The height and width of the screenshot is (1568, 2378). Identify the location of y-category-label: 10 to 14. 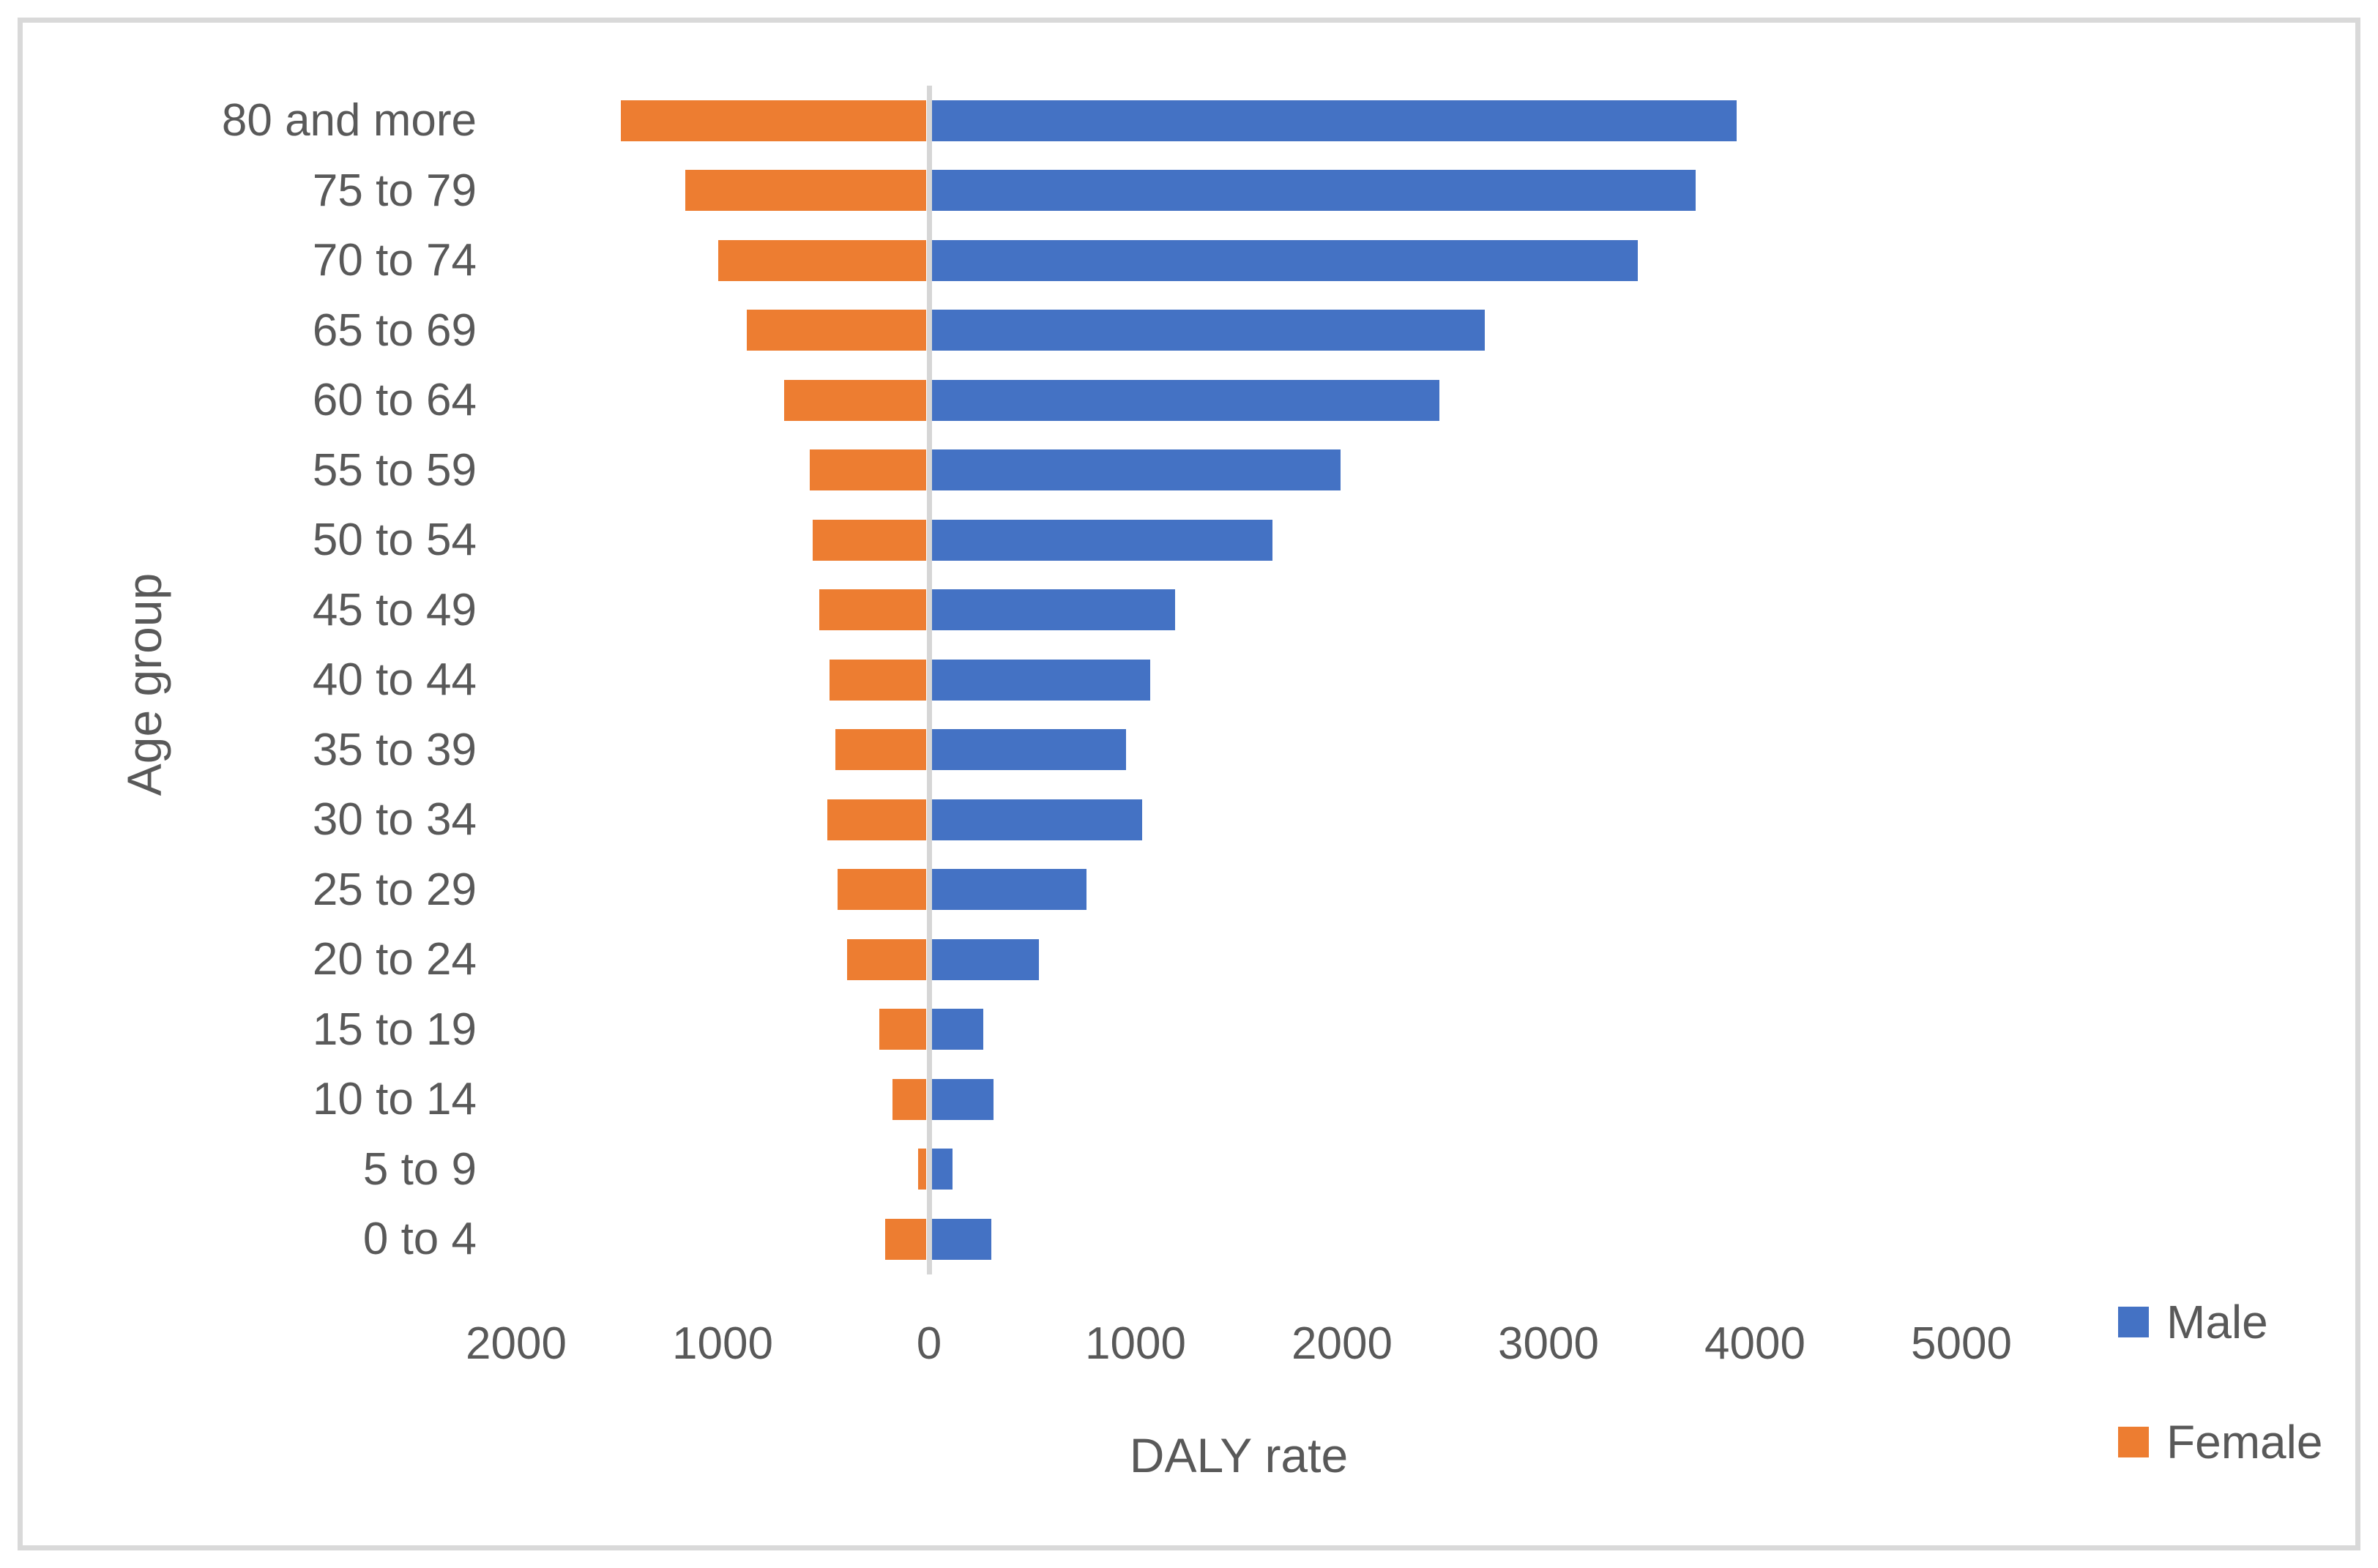
(394, 1099).